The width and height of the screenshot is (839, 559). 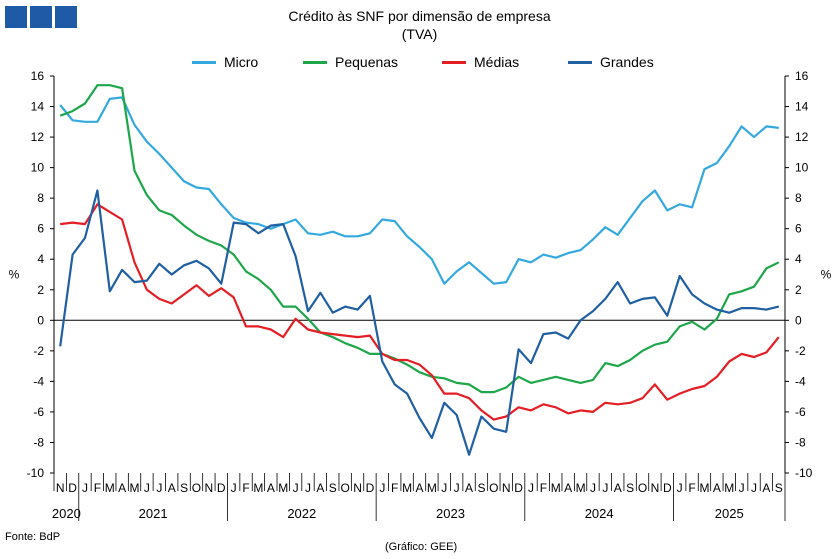 What do you see at coordinates (36, 473) in the screenshot?
I see `y-tick-label-left: -10` at bounding box center [36, 473].